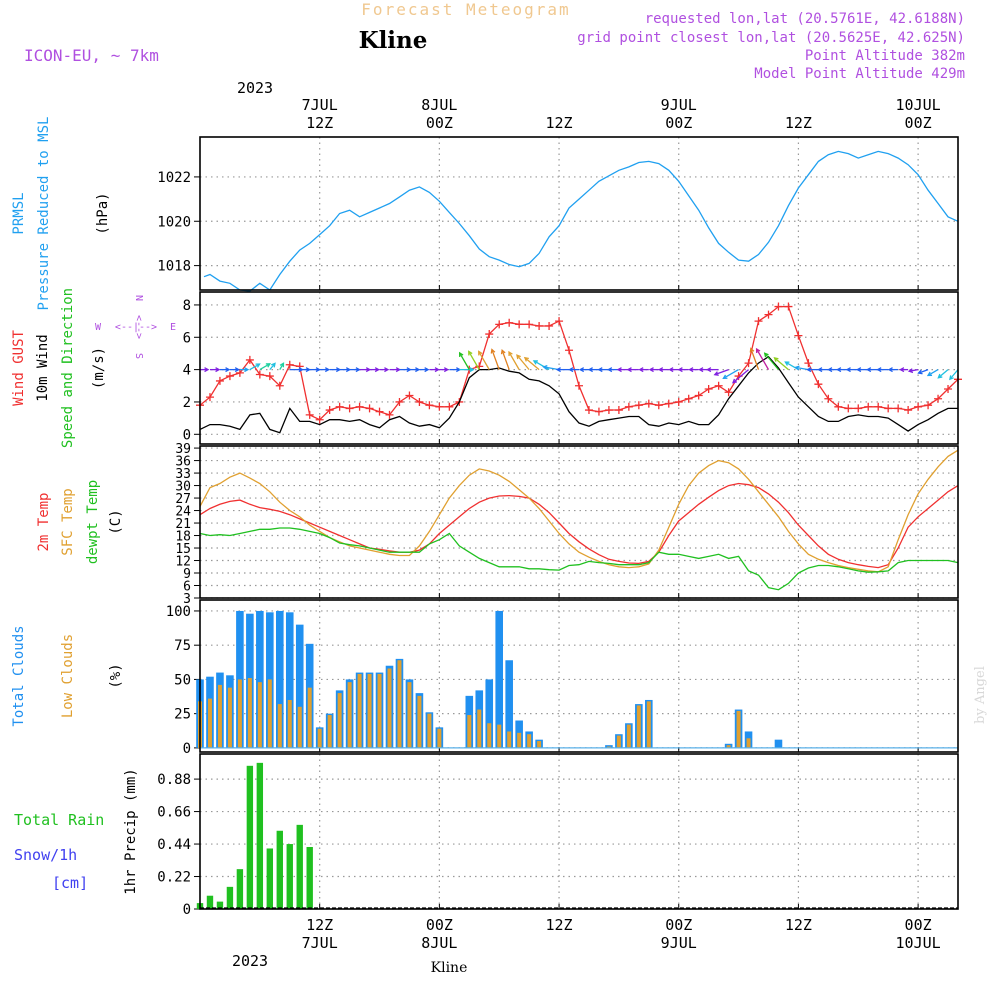 Image resolution: width=1000 pixels, height=1000 pixels. Describe the element at coordinates (19, 675) in the screenshot. I see `panel-side-label: Total Clouds` at that location.